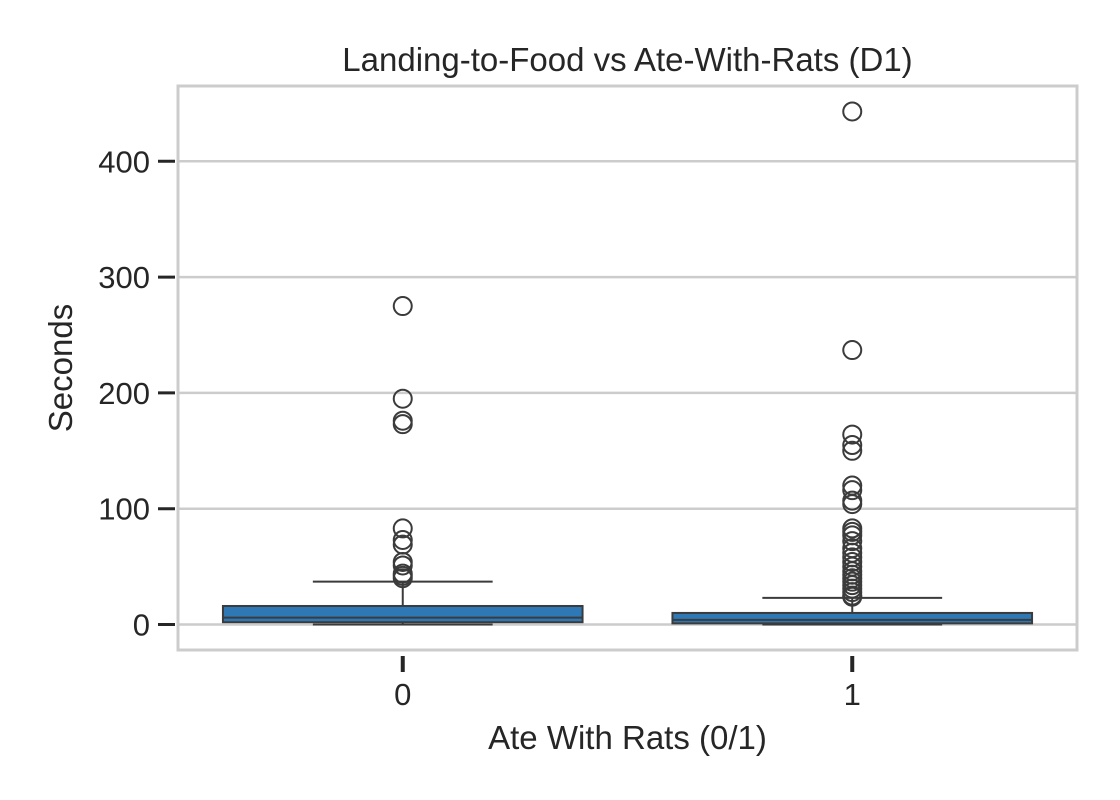 Image resolution: width=1120 pixels, height=800 pixels. What do you see at coordinates (124, 277) in the screenshot?
I see `y-tick-label: 300` at bounding box center [124, 277].